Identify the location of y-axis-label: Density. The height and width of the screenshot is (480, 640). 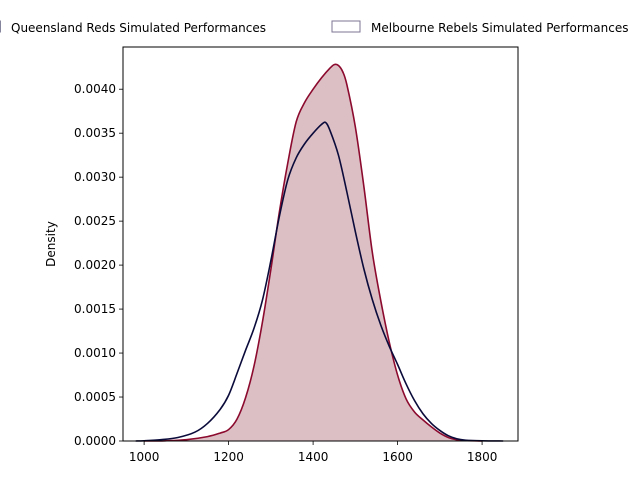
(51, 244).